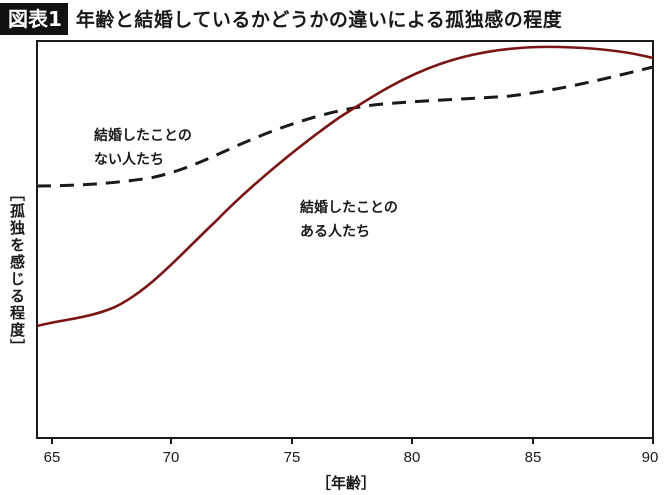 This screenshot has width=670, height=495. What do you see at coordinates (292, 457) in the screenshot?
I see `x-tick-label: 75` at bounding box center [292, 457].